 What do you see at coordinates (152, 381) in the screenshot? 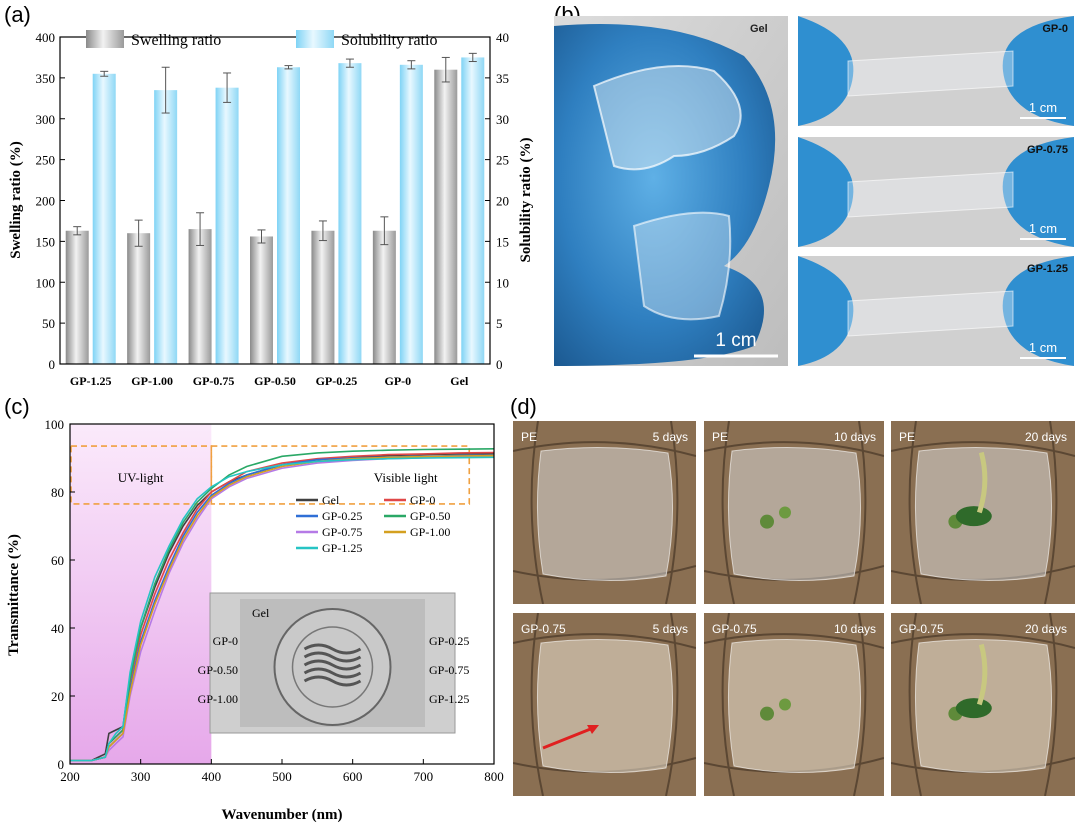
I see `x-tick-label: GP-1.00` at bounding box center [152, 381].